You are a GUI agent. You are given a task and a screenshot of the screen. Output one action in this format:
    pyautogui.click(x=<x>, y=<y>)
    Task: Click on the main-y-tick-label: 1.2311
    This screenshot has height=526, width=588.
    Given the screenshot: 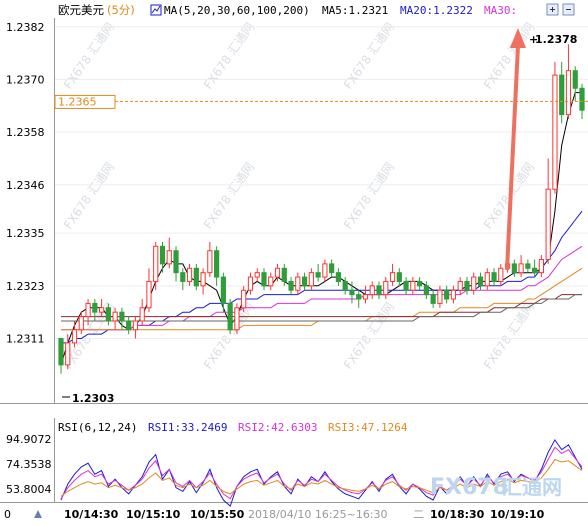 What is the action you would take?
    pyautogui.click(x=25, y=339)
    